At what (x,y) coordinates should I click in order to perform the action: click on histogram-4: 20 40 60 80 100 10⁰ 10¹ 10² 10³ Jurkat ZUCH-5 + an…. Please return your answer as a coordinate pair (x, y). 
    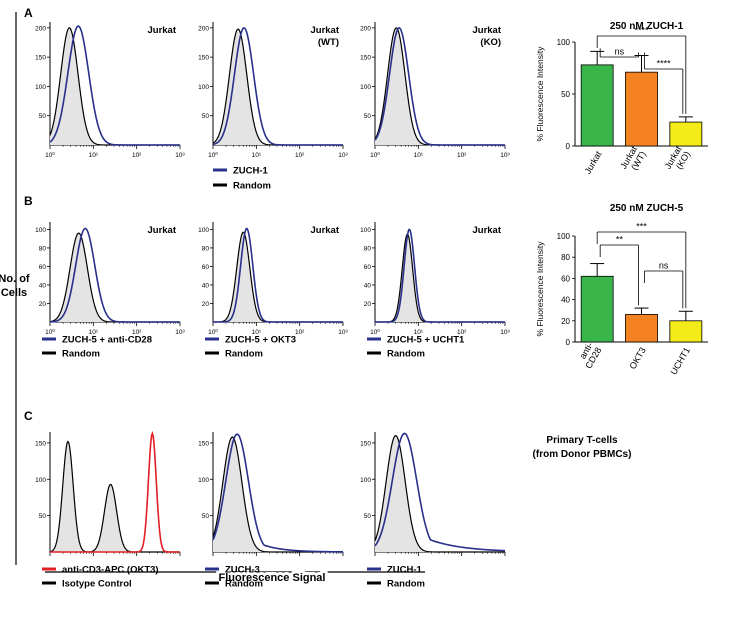
    Looking at the image, I should click on (110, 291).